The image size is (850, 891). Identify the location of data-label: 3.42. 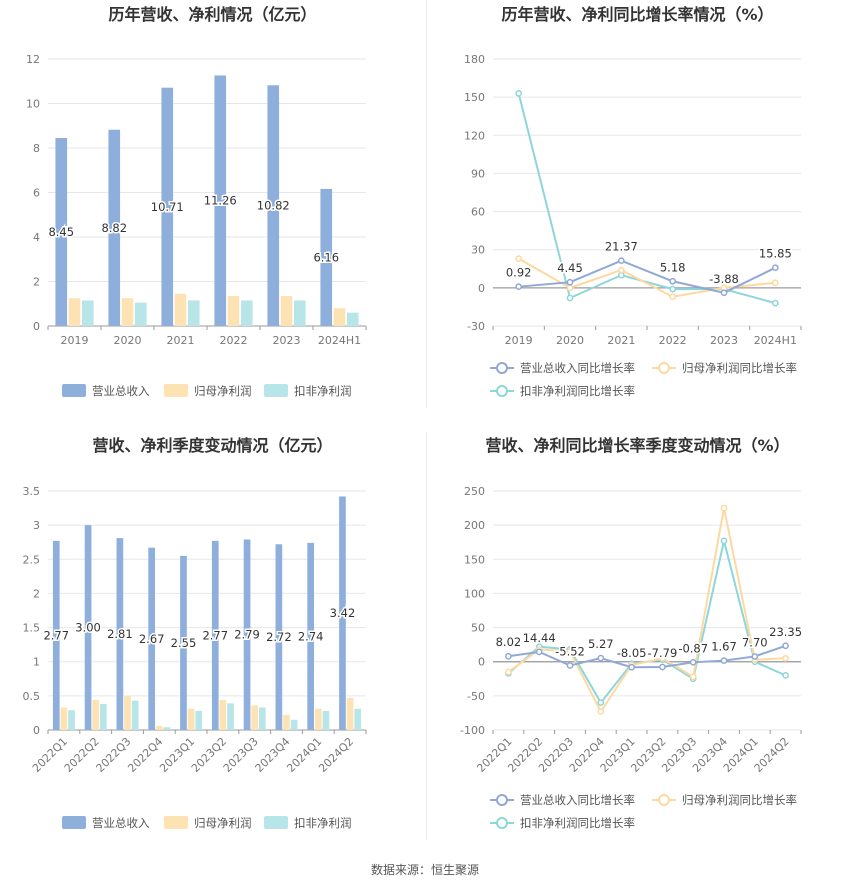
(343, 613).